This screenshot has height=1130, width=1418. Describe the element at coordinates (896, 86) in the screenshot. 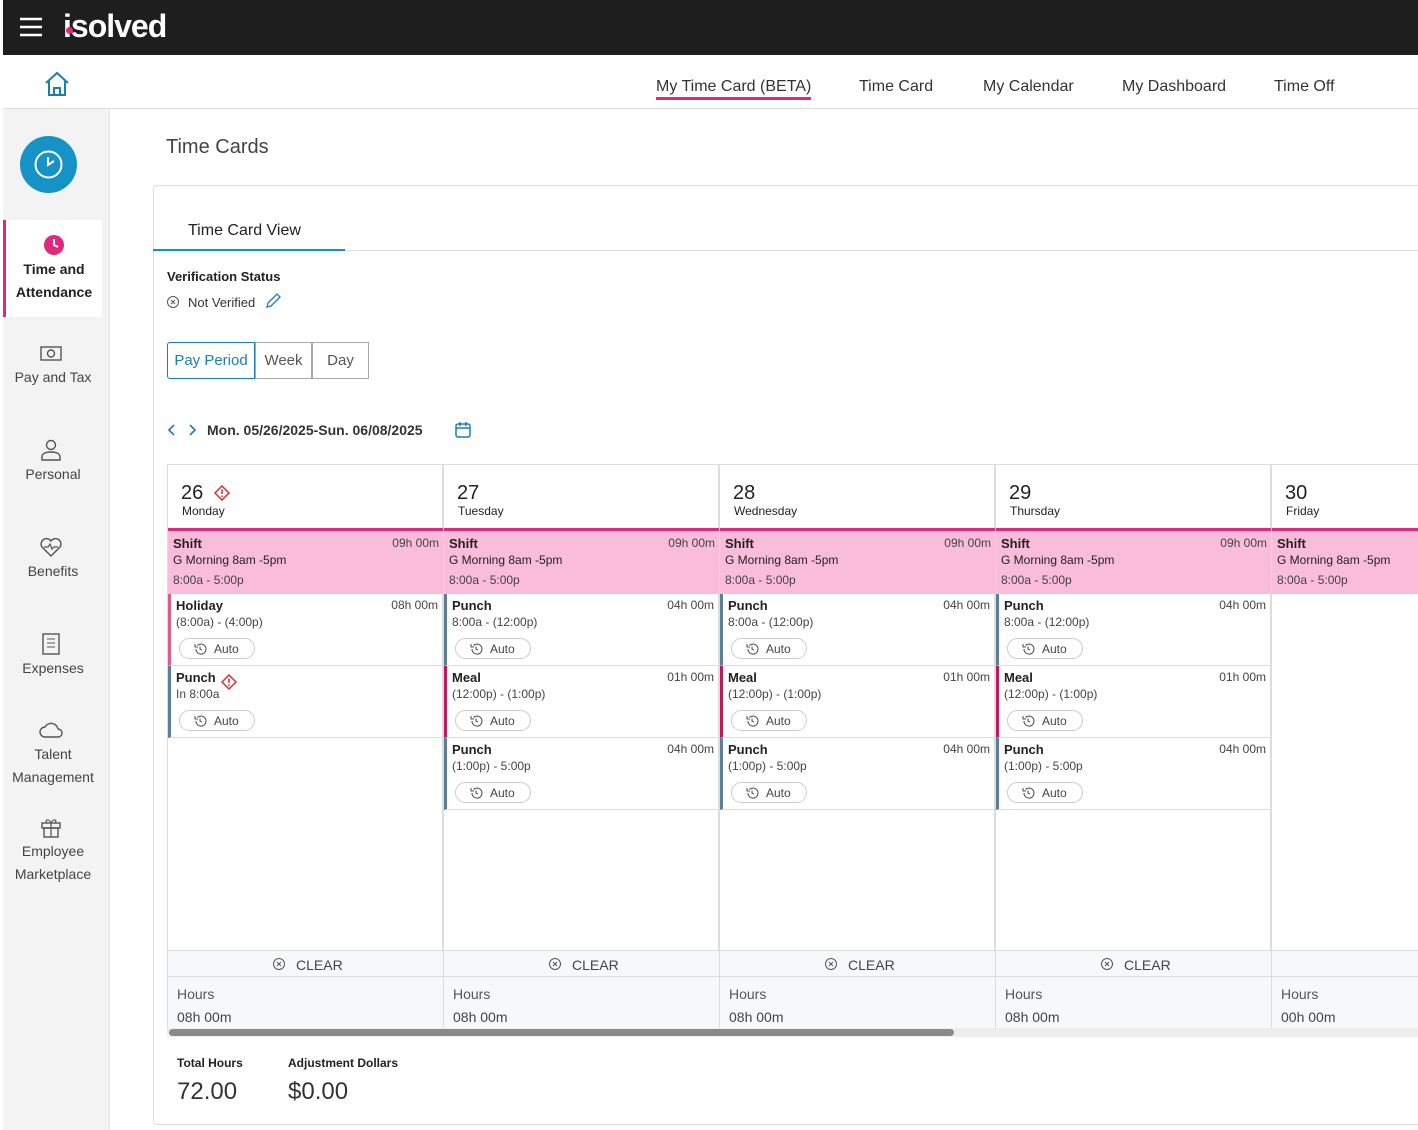

I see `nav-tab: Time Card` at that location.